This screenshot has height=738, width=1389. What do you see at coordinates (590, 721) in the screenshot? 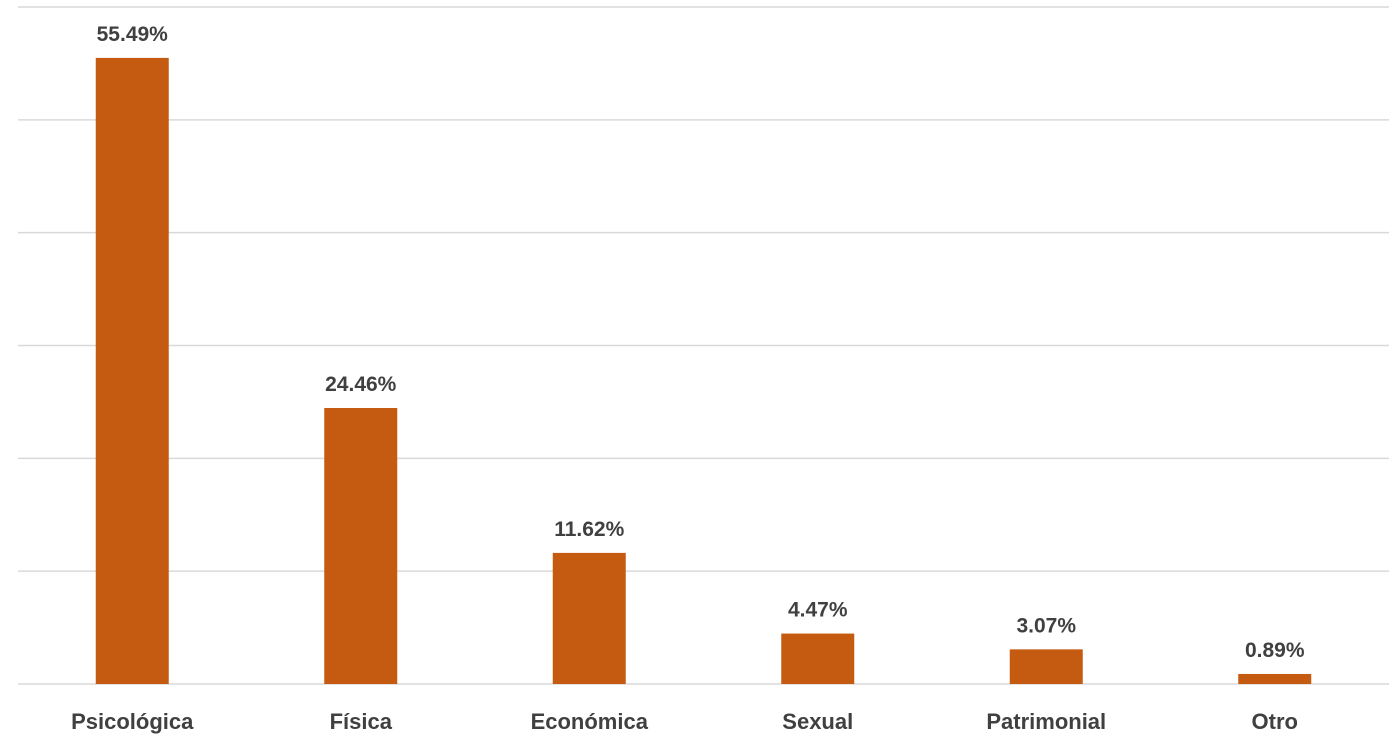
I see `category-label: Económica` at bounding box center [590, 721].